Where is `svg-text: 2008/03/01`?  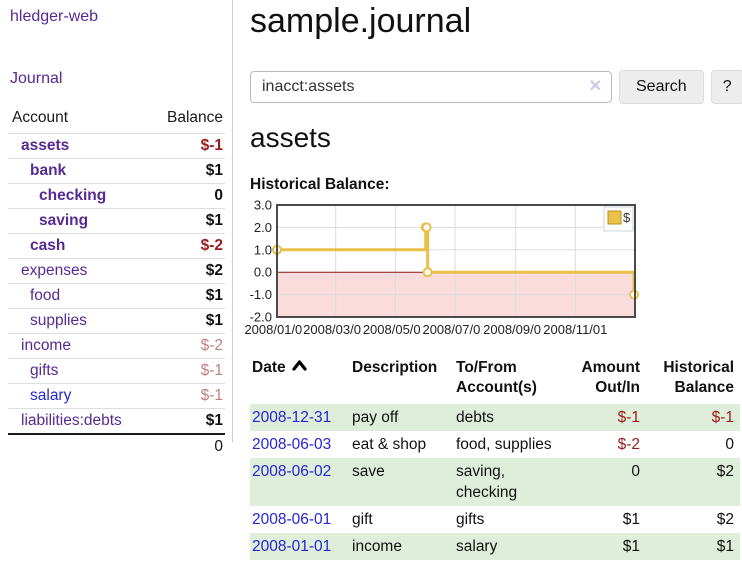 svg-text: 2008/03/01 is located at coordinates (335, 329).